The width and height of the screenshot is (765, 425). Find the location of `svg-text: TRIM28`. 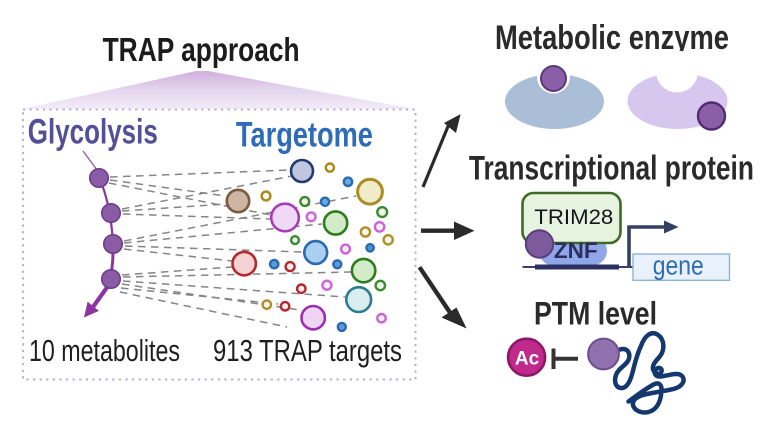

svg-text: TRIM28 is located at coordinates (573, 217).